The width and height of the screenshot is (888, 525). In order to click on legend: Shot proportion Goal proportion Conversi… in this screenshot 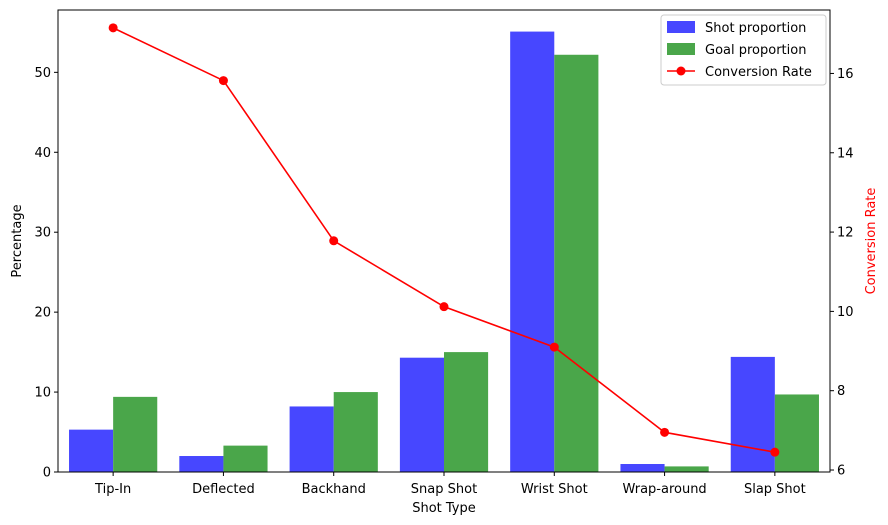, I will do `click(743, 50)`.